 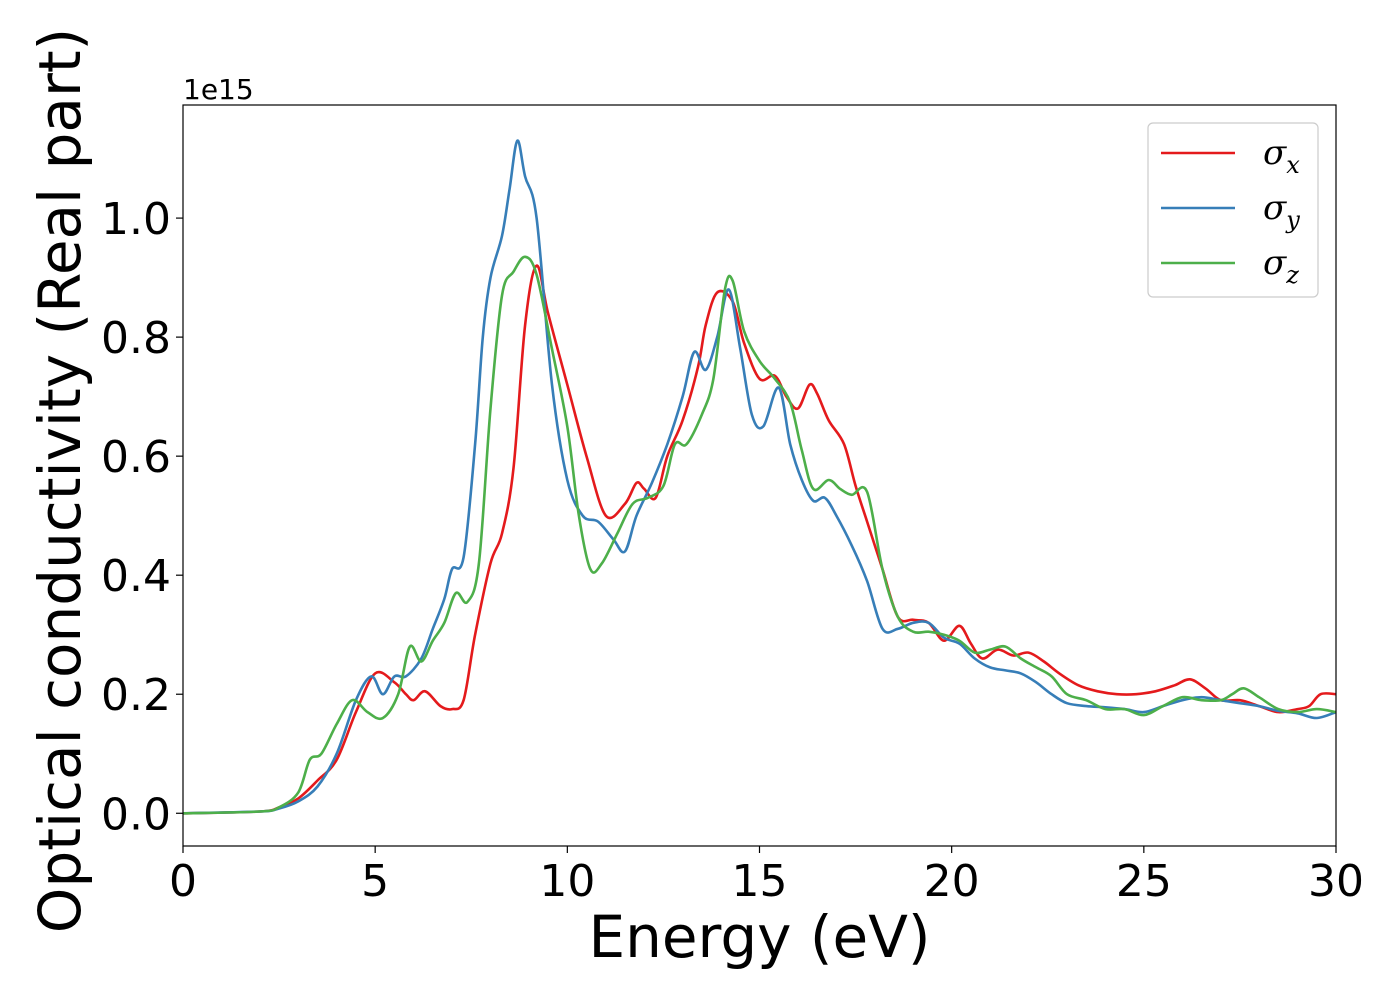 I want to click on x-axis: 0 5 10 15 20 25 30, so click(x=766, y=876).